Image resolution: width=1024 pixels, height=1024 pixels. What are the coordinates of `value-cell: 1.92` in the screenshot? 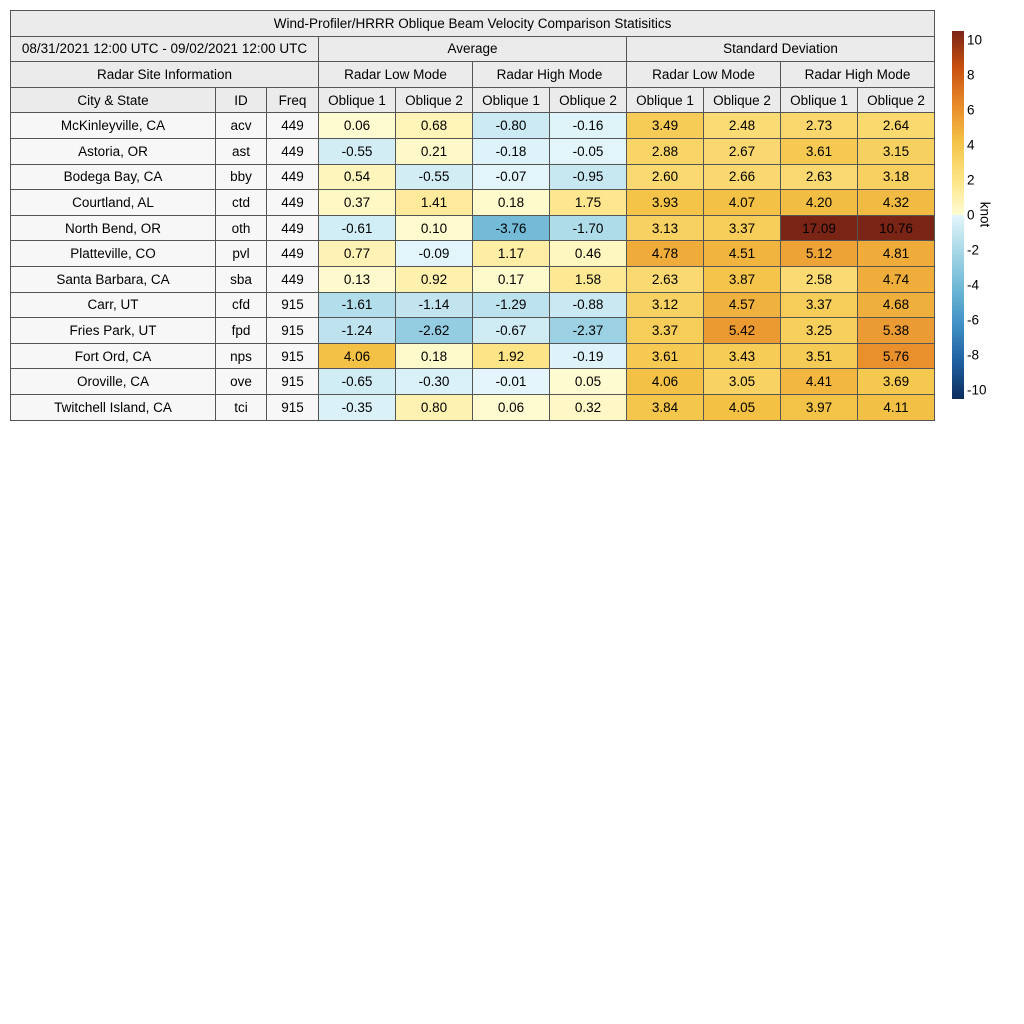 It's located at (511, 356).